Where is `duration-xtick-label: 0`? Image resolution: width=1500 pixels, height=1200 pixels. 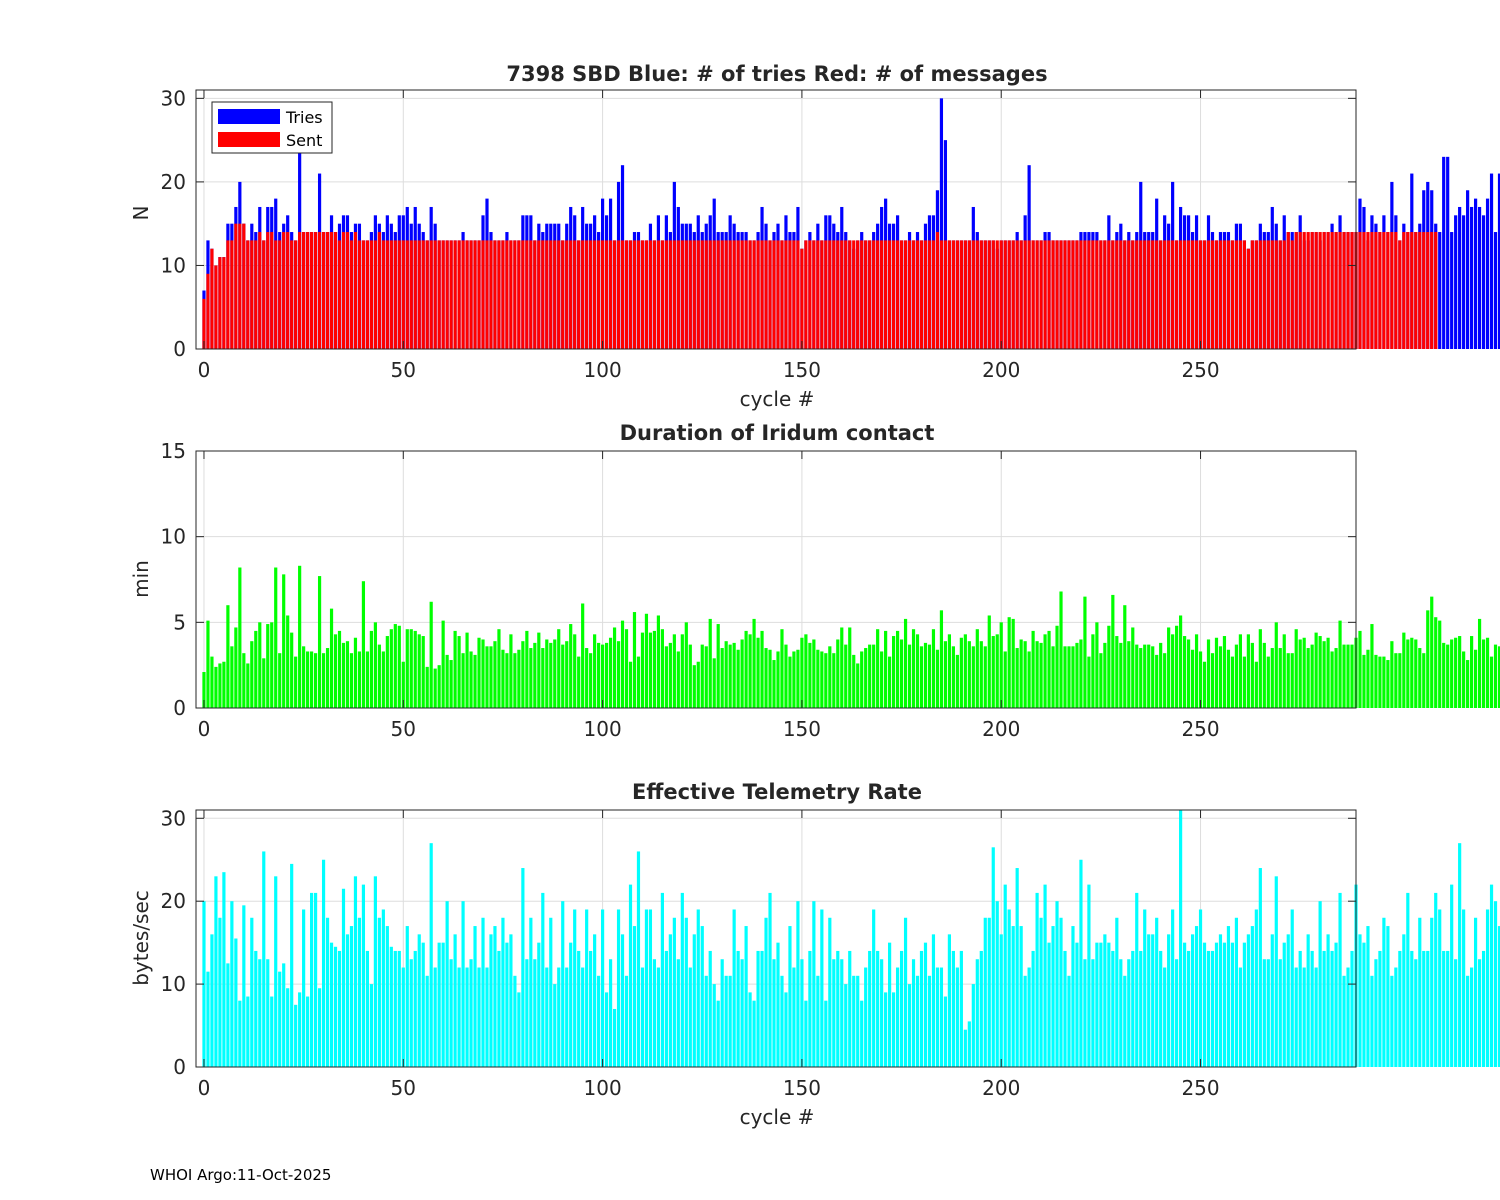
duration-xtick-label: 0 is located at coordinates (204, 729).